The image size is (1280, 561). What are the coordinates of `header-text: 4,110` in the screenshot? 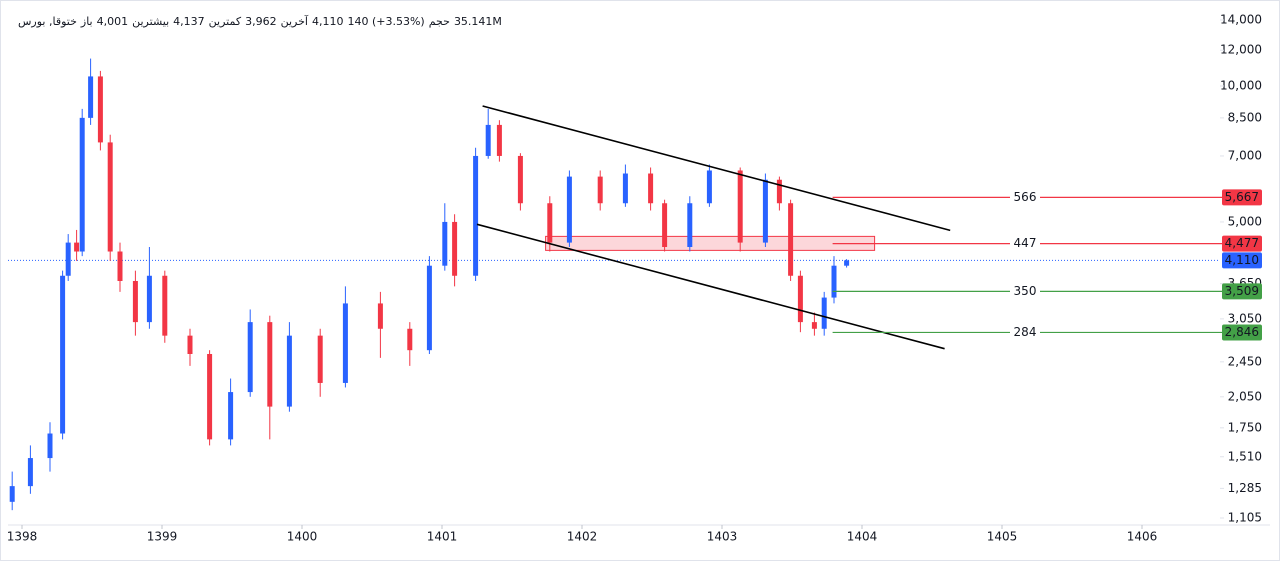 It's located at (328, 21).